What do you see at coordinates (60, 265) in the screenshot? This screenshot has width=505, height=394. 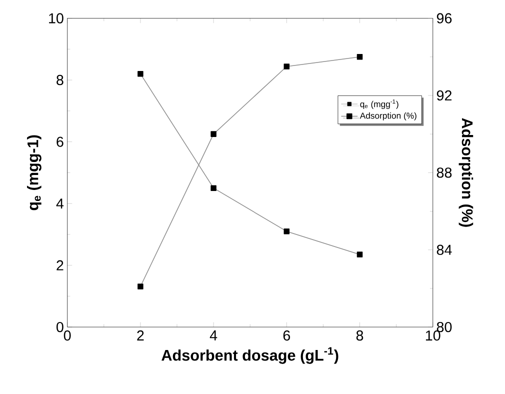 I see `y-tick-label: 2` at bounding box center [60, 265].